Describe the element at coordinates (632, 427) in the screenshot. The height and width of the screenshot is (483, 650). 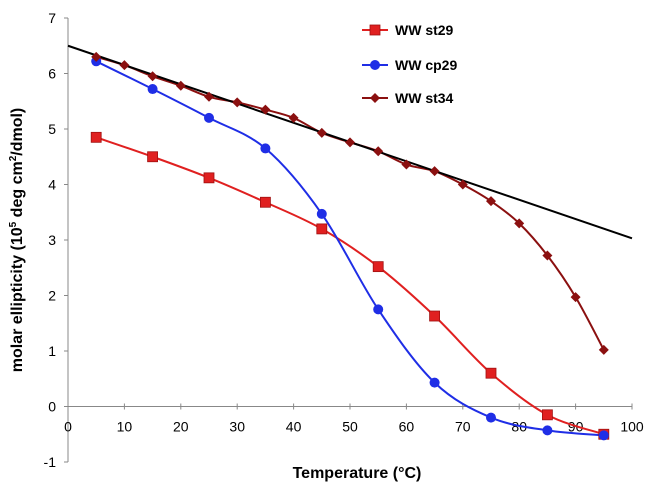
I see `x-tick-label: 100` at that location.